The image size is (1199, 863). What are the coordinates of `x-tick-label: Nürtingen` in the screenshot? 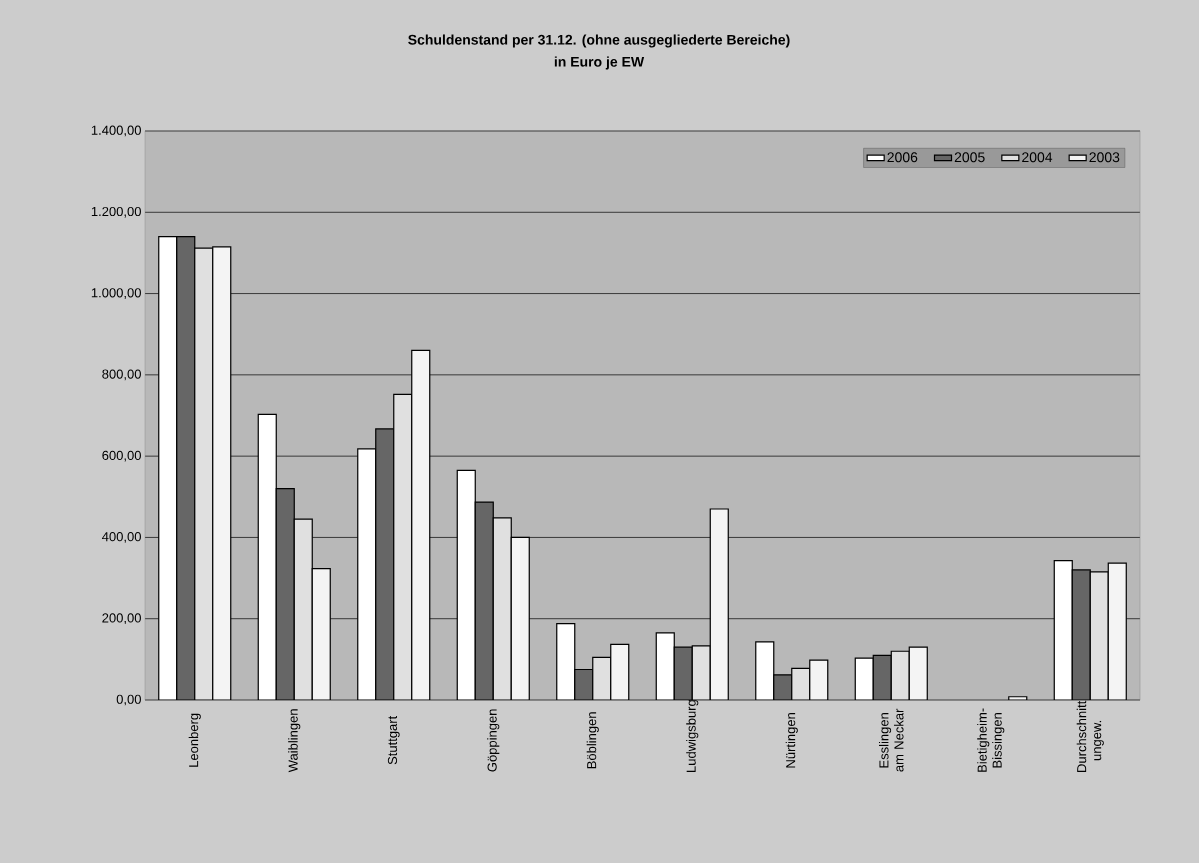 It's located at (791, 740).